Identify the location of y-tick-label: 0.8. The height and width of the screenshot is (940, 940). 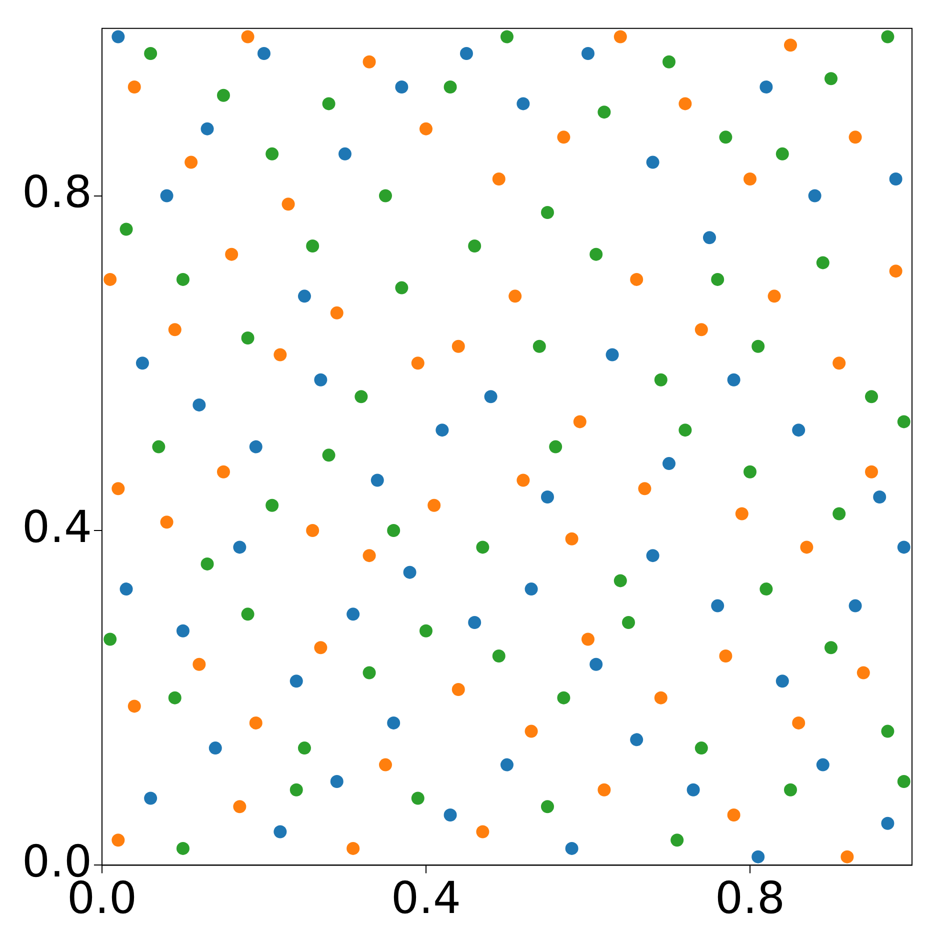
(57, 192).